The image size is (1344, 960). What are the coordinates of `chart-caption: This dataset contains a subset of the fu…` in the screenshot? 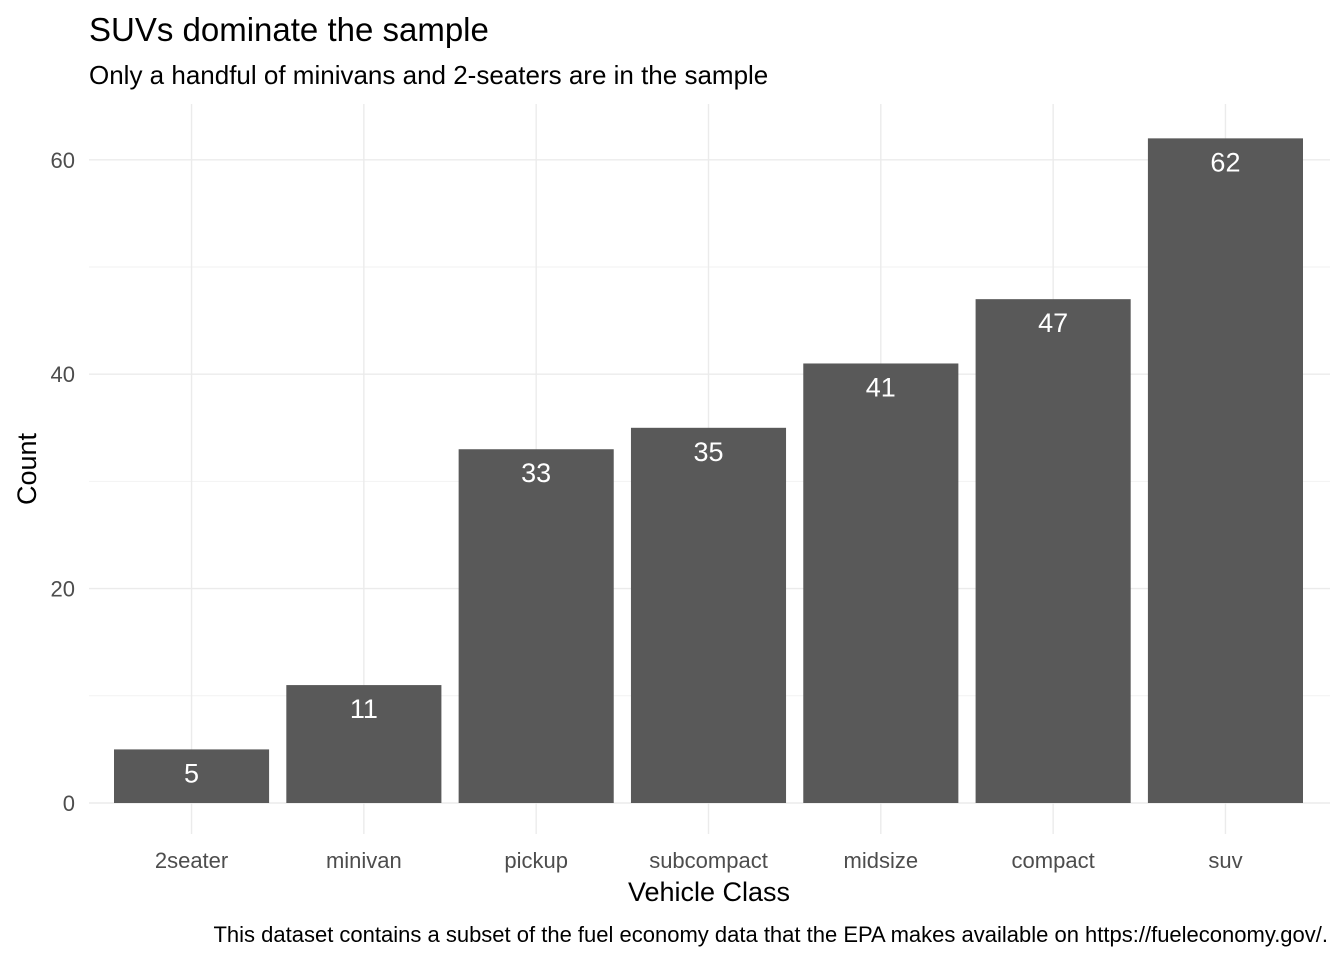 It's located at (770, 934).